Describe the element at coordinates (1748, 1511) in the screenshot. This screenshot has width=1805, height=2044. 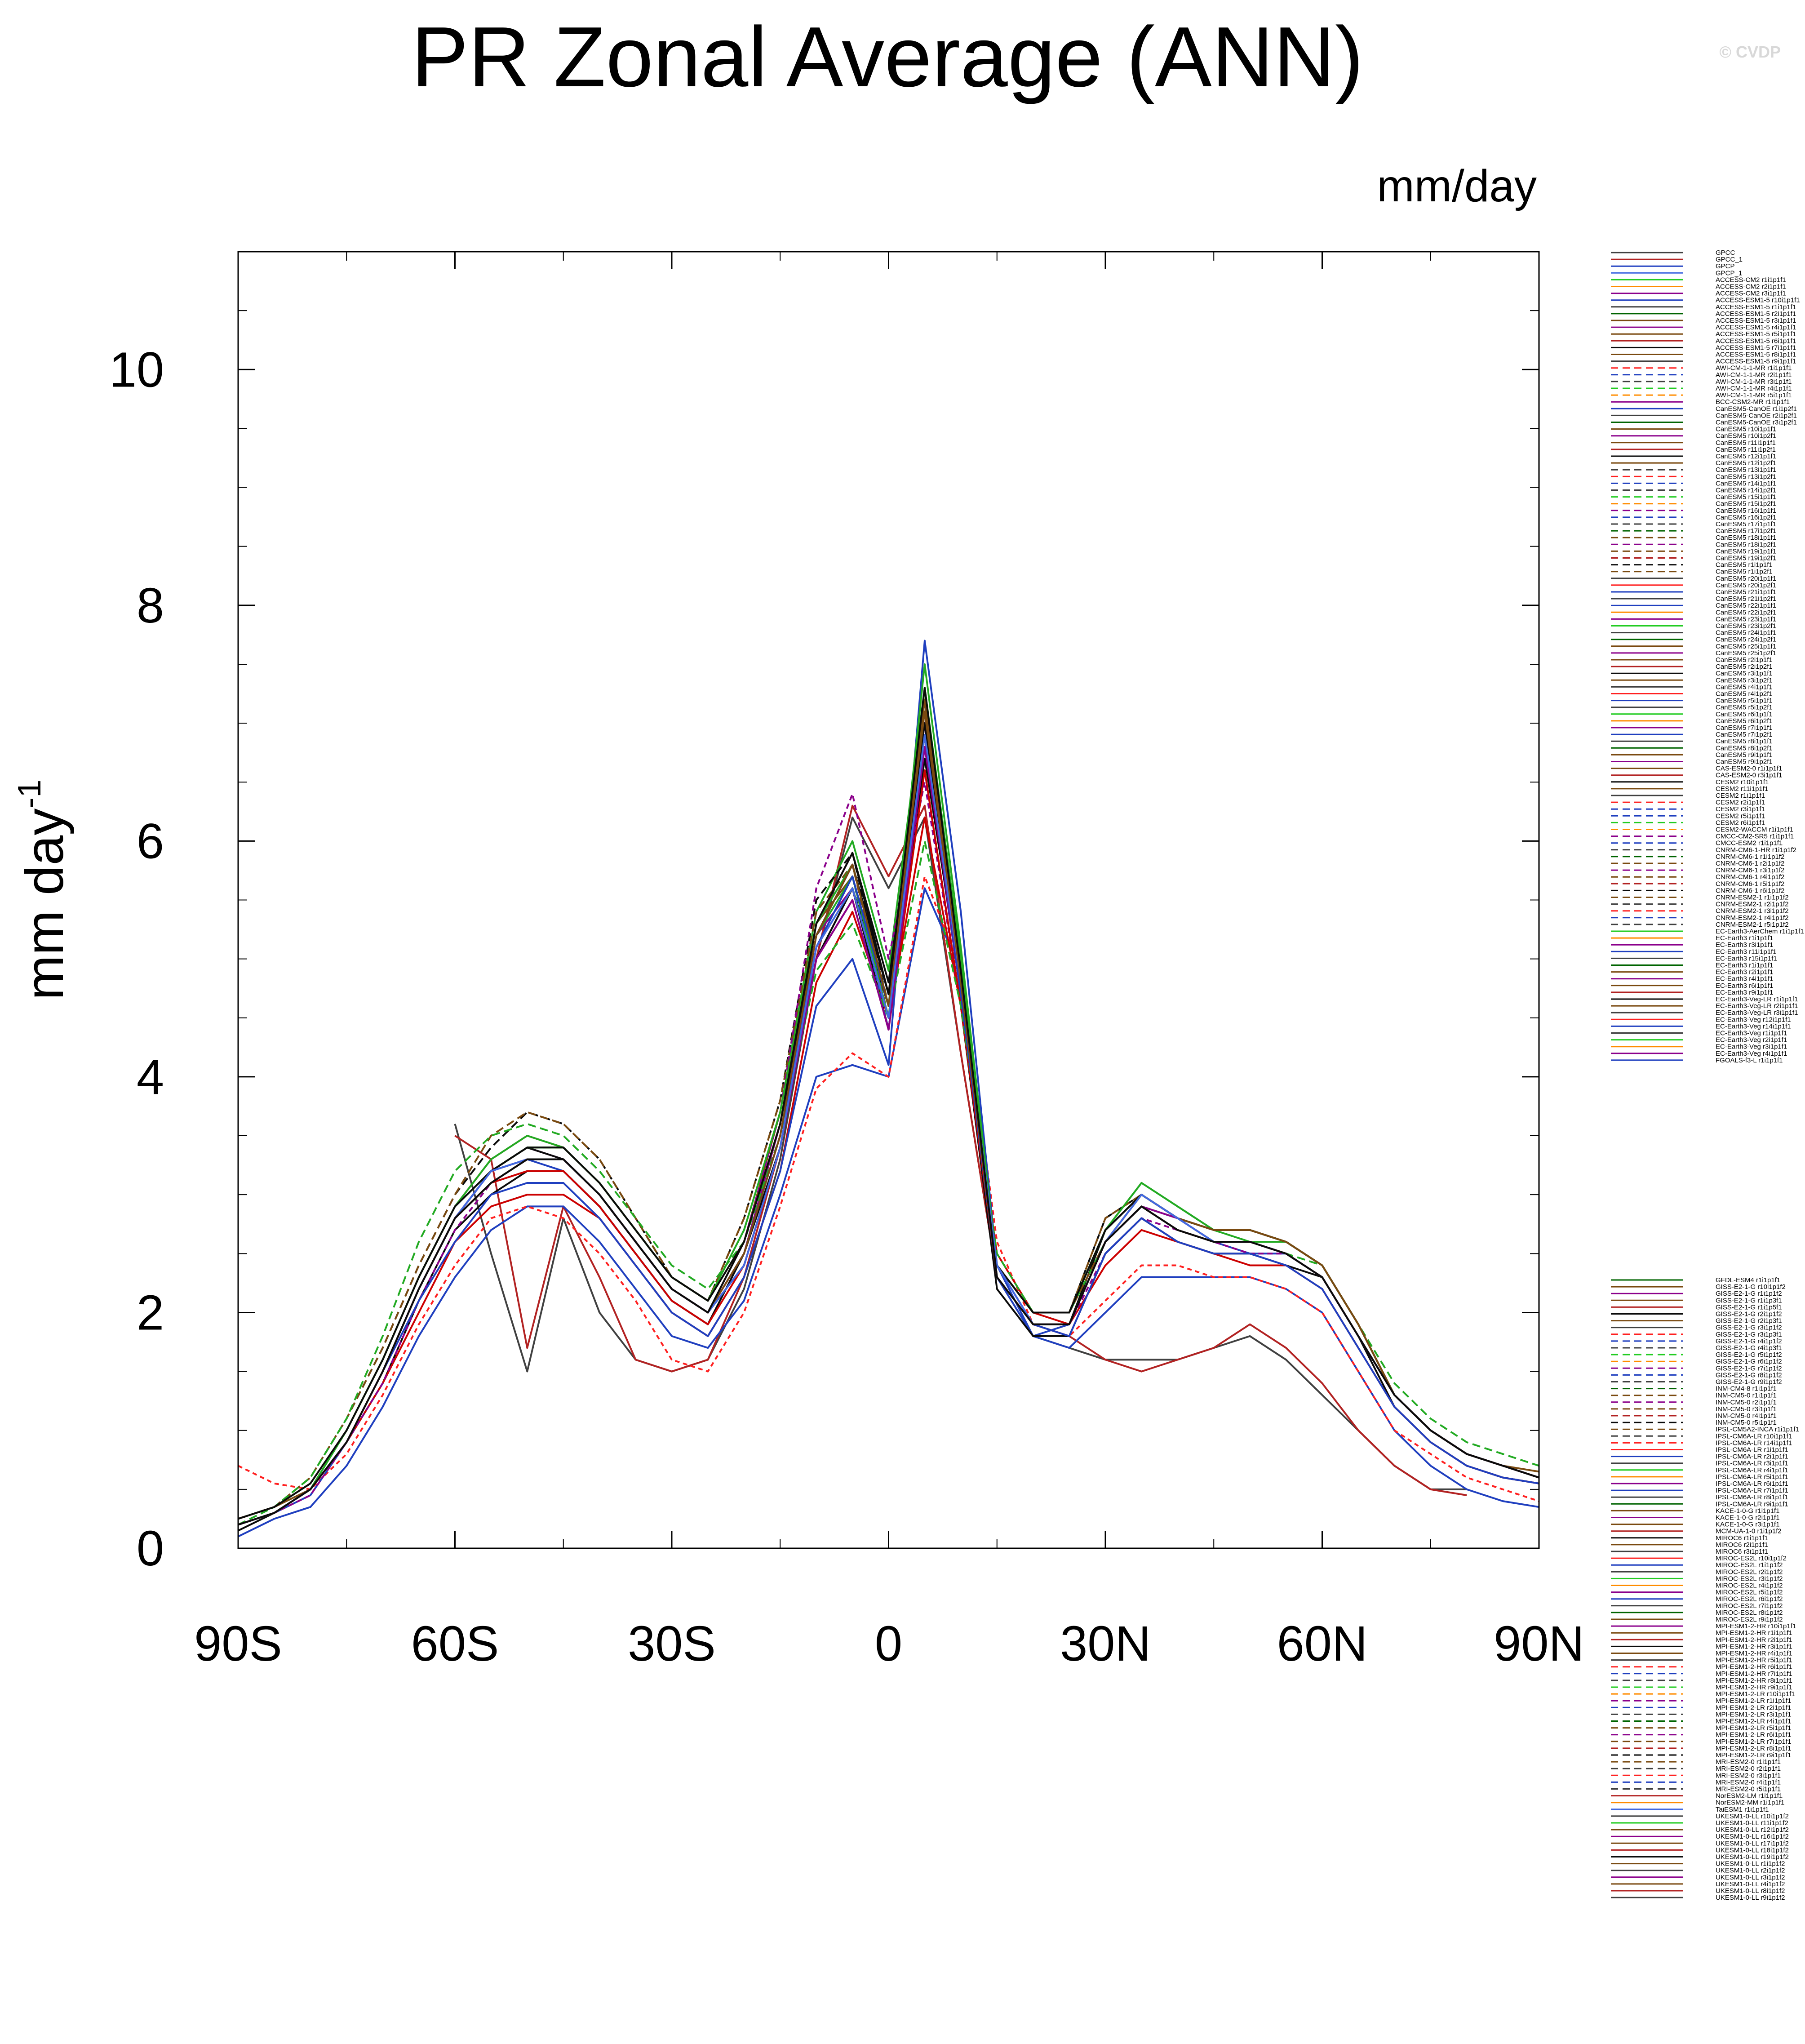
I see `legend-label: KACE-1-0-G r1i1p1f1` at that location.